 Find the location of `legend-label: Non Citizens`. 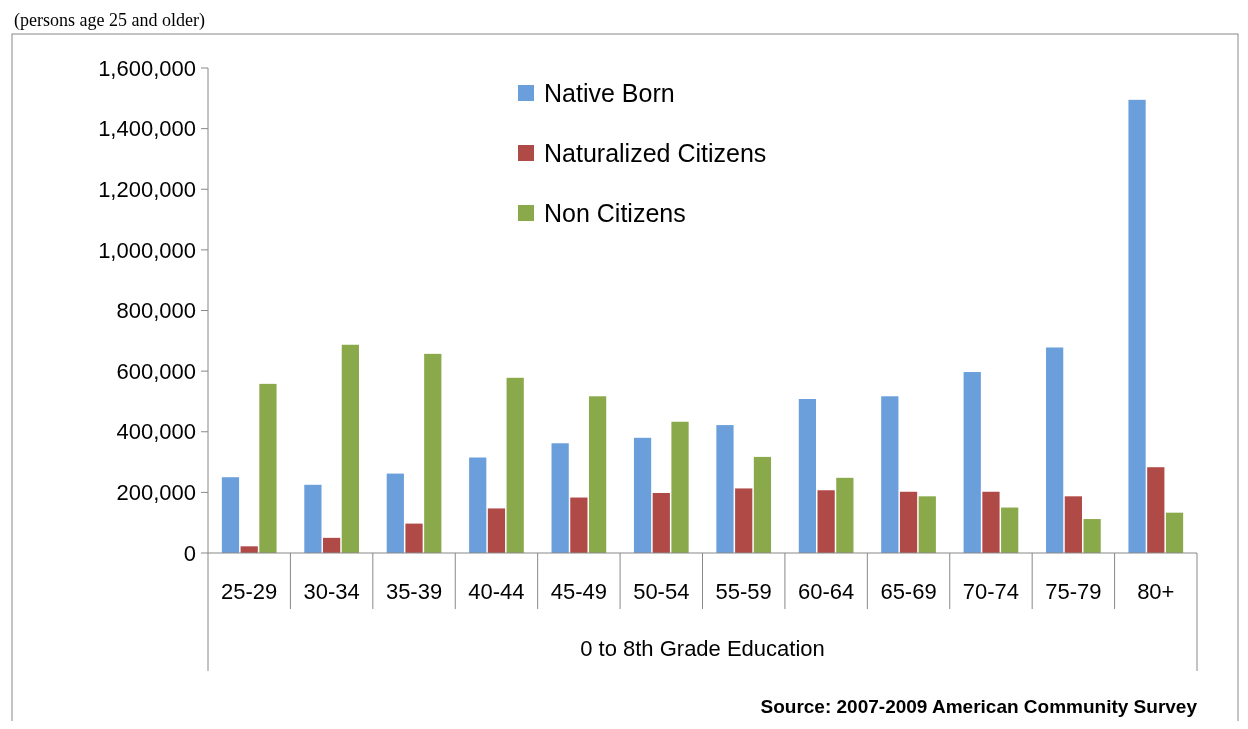

legend-label: Non Citizens is located at coordinates (615, 212).